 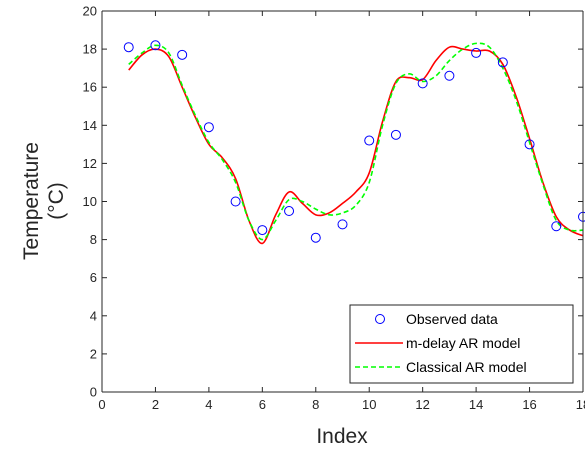 What do you see at coordinates (452, 319) in the screenshot?
I see `legend-label-observed: Observed data` at bounding box center [452, 319].